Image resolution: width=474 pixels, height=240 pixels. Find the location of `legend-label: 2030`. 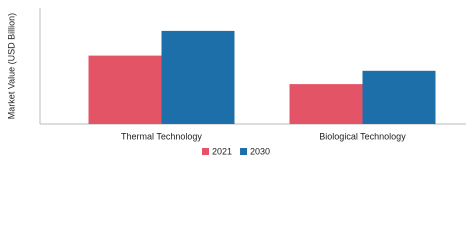

legend-label: 2030 is located at coordinates (260, 151).